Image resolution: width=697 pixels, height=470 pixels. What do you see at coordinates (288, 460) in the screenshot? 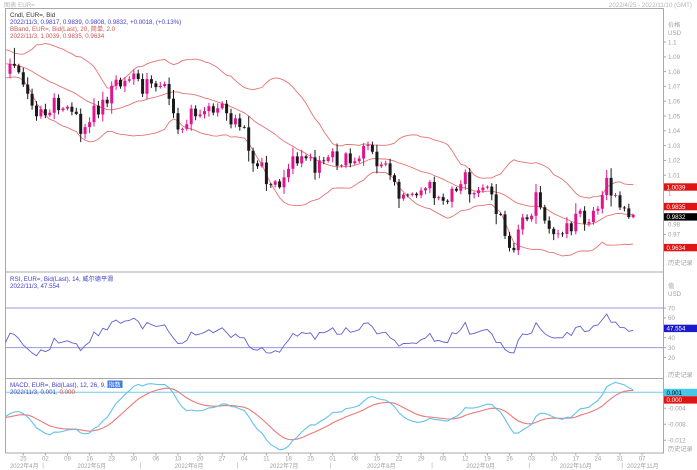
I see `svg-text: 18` at bounding box center [288, 460].